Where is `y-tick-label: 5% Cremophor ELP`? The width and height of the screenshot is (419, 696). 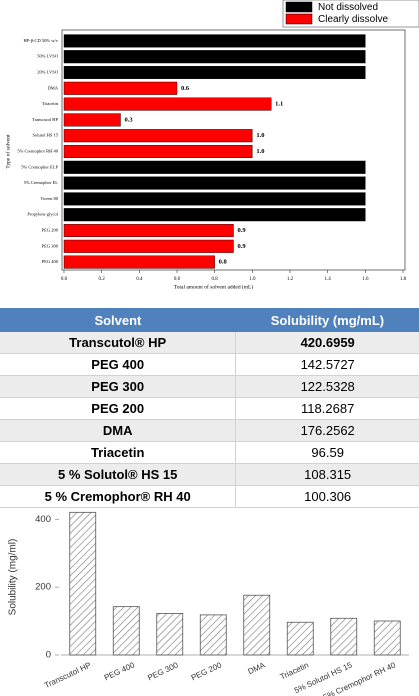
y-tick-label: 5% Cremophor ELP is located at coordinates (39, 166).